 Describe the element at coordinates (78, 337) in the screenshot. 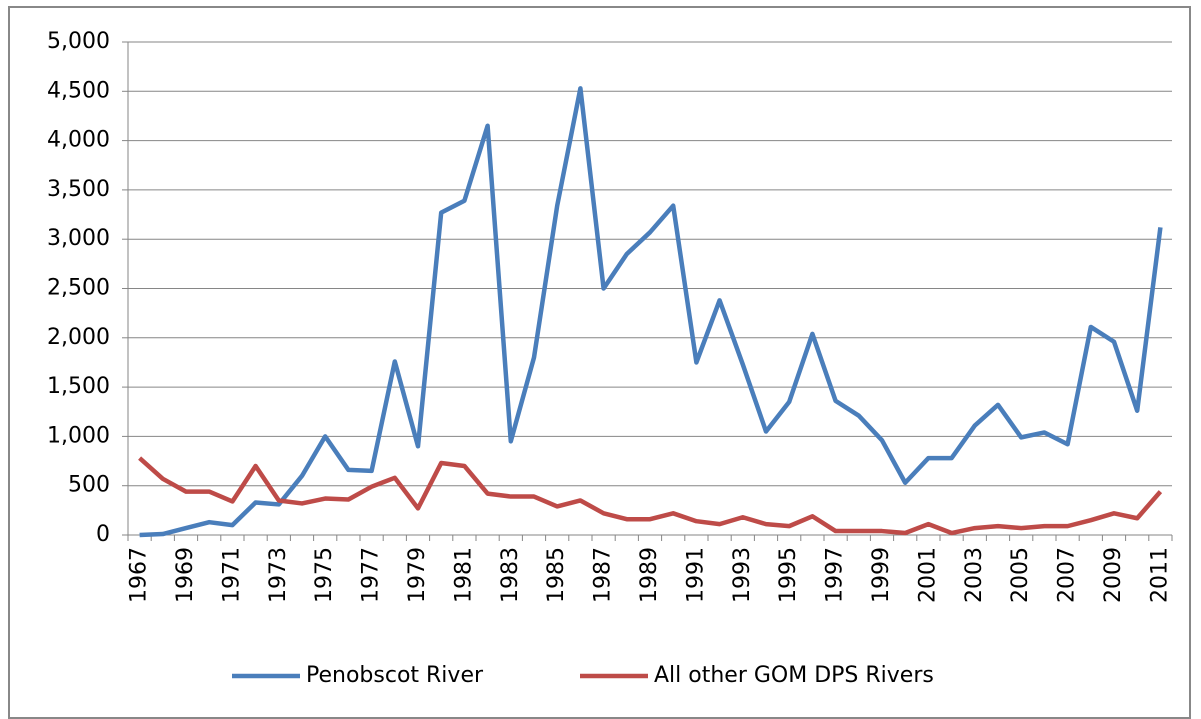

I see `y-tick-label: 2,000` at that location.